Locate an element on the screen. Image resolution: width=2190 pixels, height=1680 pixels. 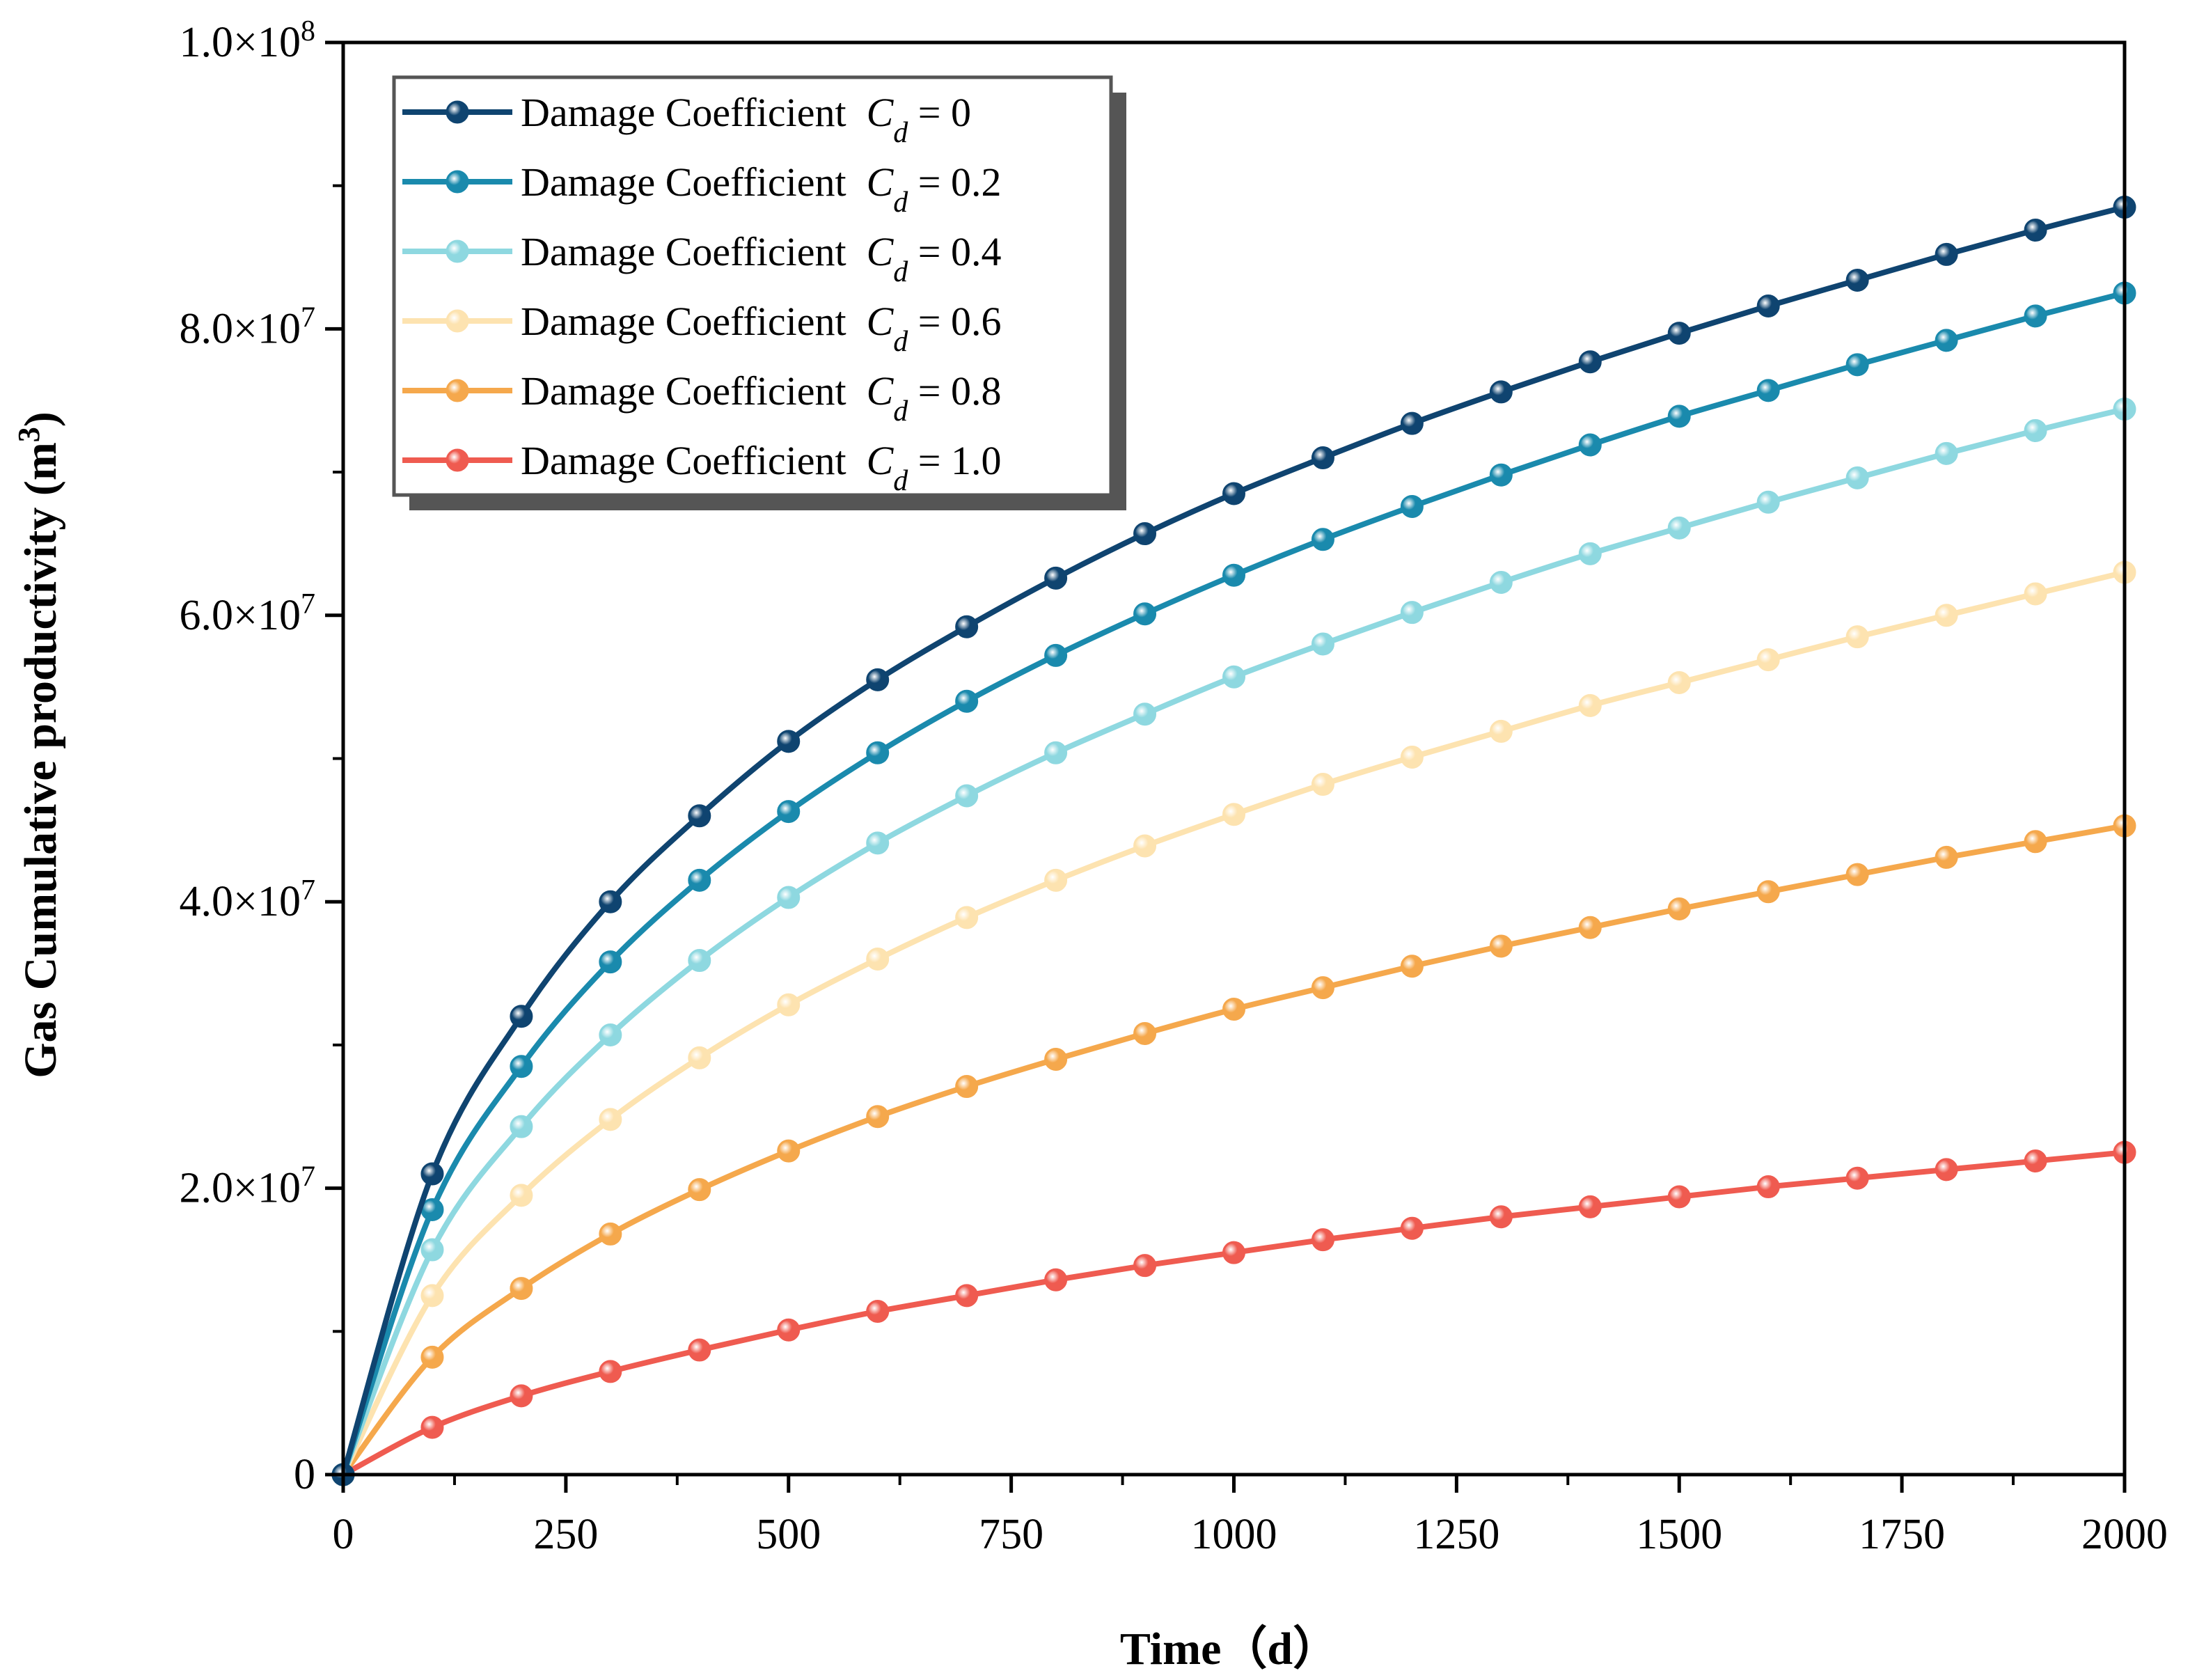
x-tick-label: 250 is located at coordinates (565, 1535).